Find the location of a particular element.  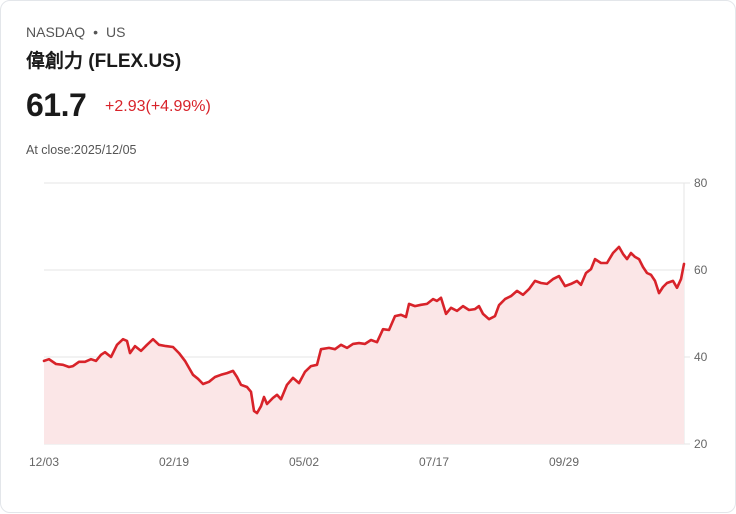

y-tick-label: 20 is located at coordinates (701, 444).